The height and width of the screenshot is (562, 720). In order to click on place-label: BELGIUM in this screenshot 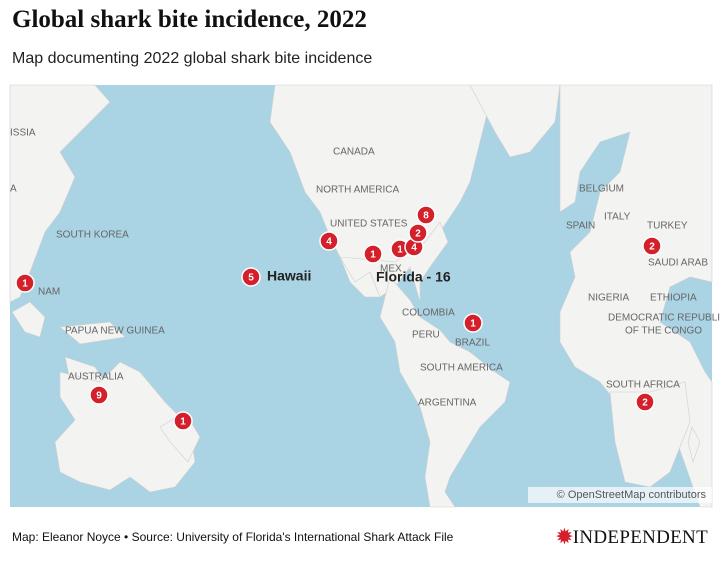, I will do `click(601, 189)`.